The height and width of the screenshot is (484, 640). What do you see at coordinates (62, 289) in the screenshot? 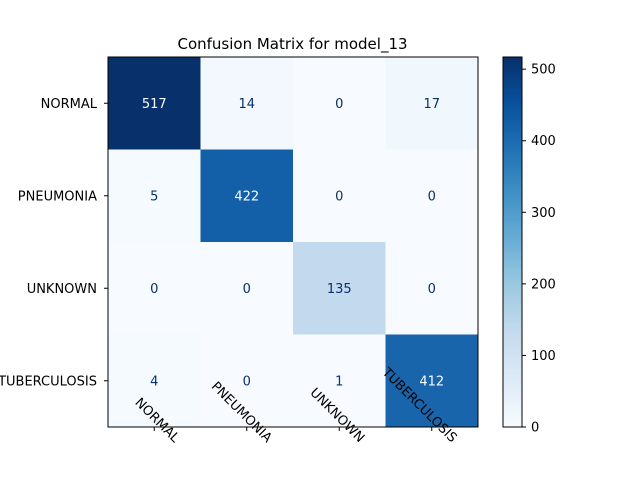
I see `y-tick-label: UNKNOWN` at bounding box center [62, 289].